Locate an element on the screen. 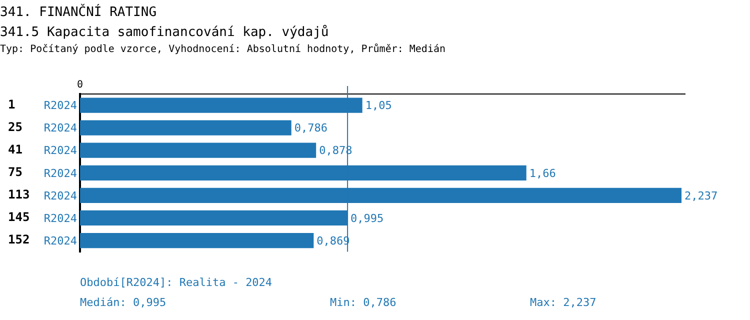 This screenshot has height=320, width=750. data-label: 0,786 is located at coordinates (311, 128).